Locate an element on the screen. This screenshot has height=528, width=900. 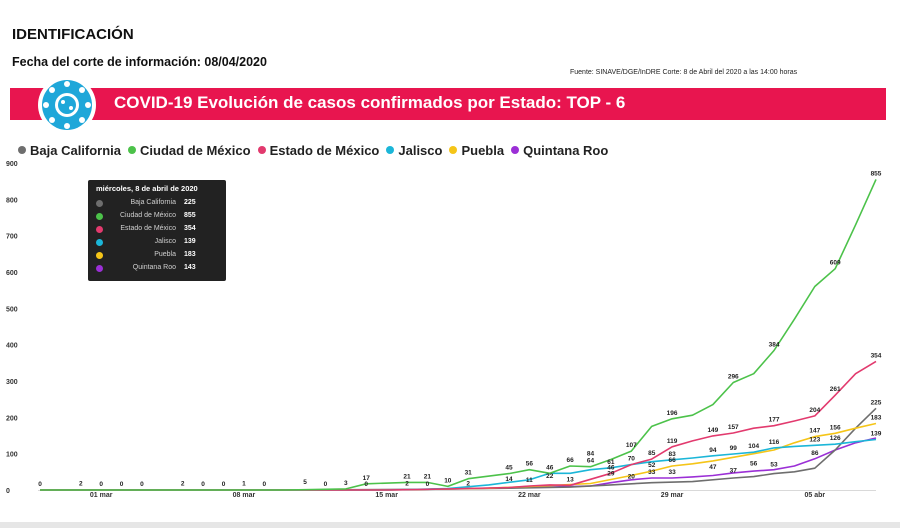
legend-item: Puebla is located at coordinates (476, 150).